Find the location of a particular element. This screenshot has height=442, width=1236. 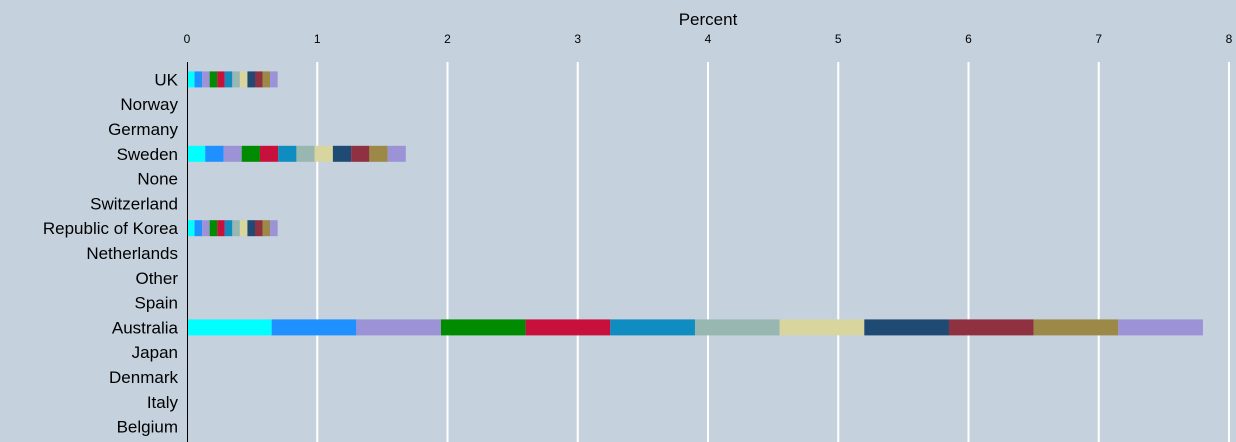

x-tick-label: 4 is located at coordinates (708, 39).